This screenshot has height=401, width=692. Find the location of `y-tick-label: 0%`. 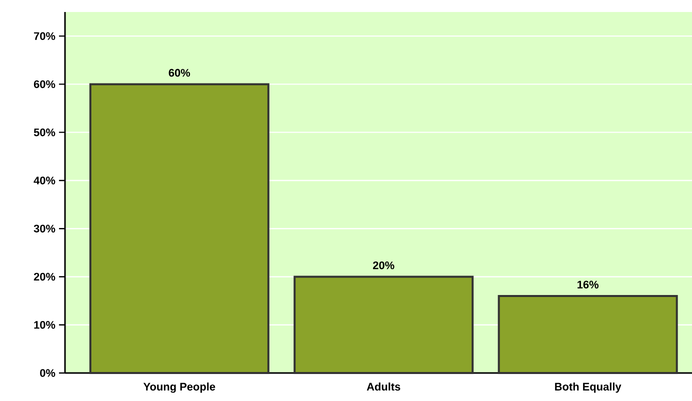

y-tick-label: 0% is located at coordinates (48, 373).